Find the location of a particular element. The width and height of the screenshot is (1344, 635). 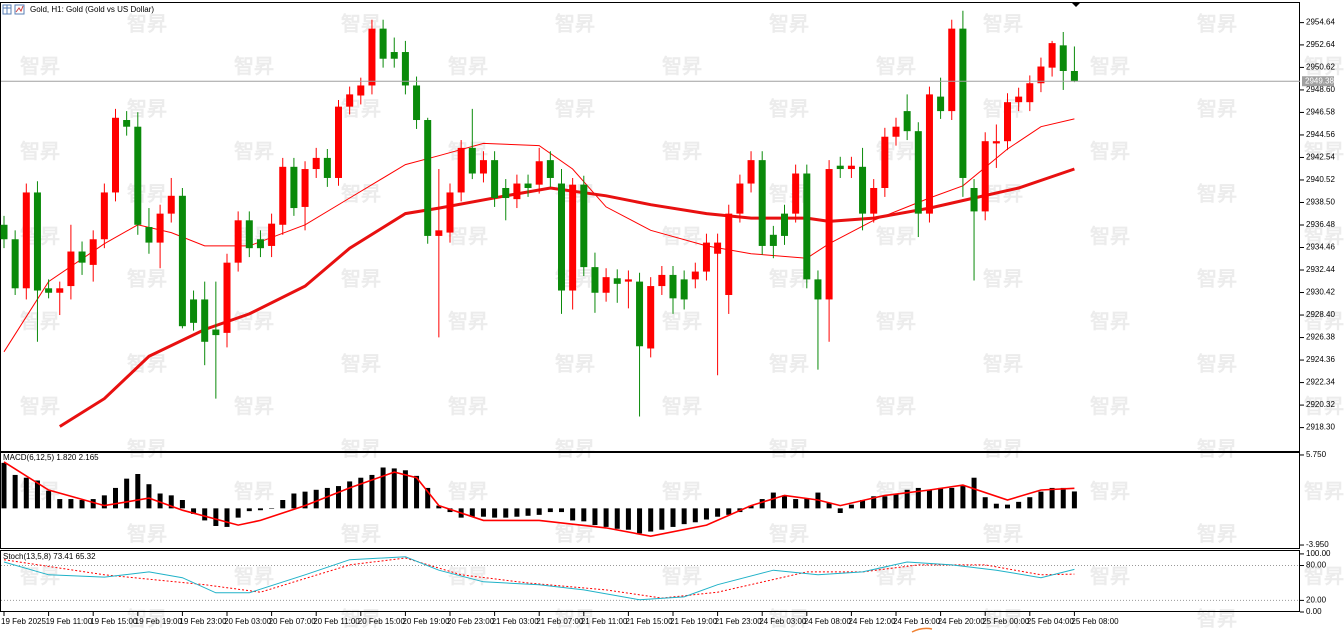

y-tick-label: 100.00 is located at coordinates (1318, 553).